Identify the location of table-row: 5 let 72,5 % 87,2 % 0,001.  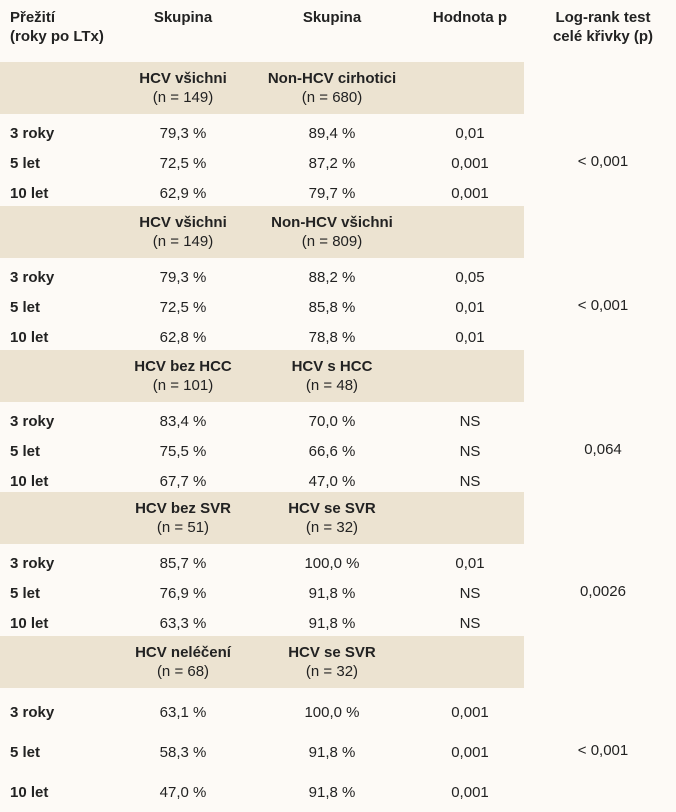
(338, 163).